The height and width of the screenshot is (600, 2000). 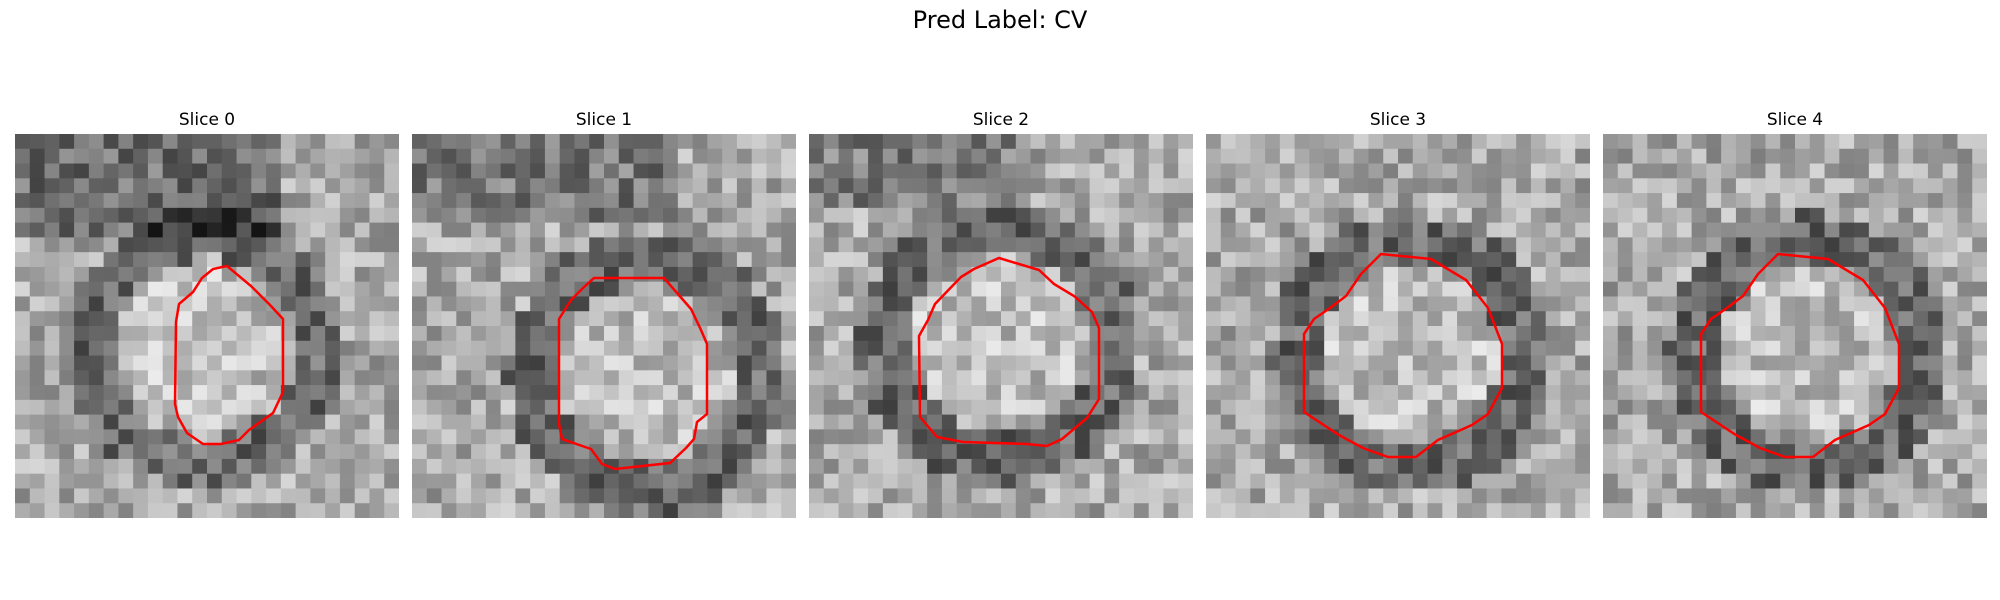 What do you see at coordinates (1001, 326) in the screenshot?
I see `slice-image` at bounding box center [1001, 326].